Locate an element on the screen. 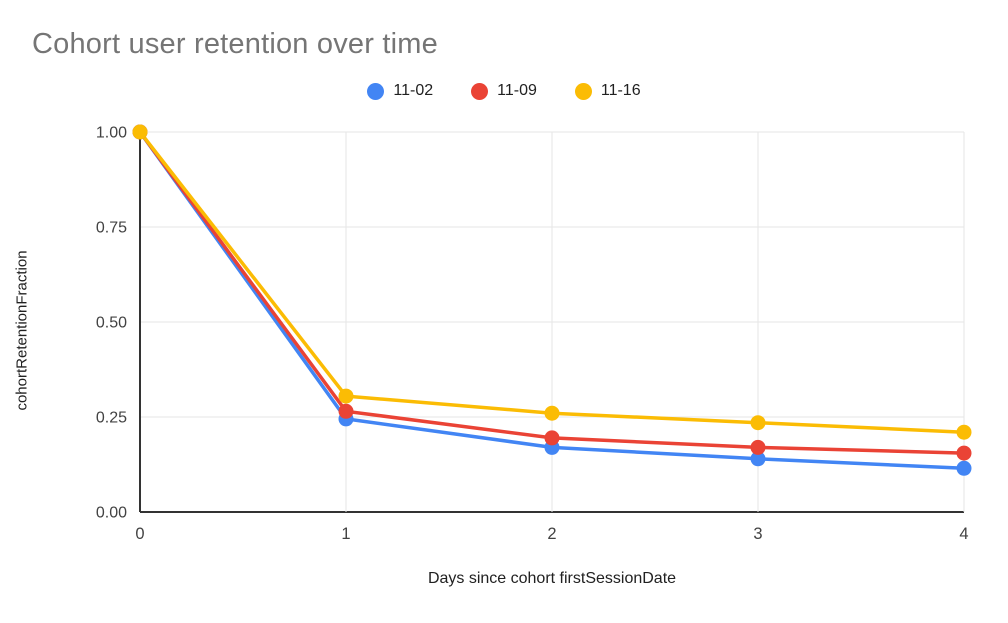 This screenshot has width=1008, height=623. chart-legend: 11-02 11-09 11-16 is located at coordinates (504, 91).